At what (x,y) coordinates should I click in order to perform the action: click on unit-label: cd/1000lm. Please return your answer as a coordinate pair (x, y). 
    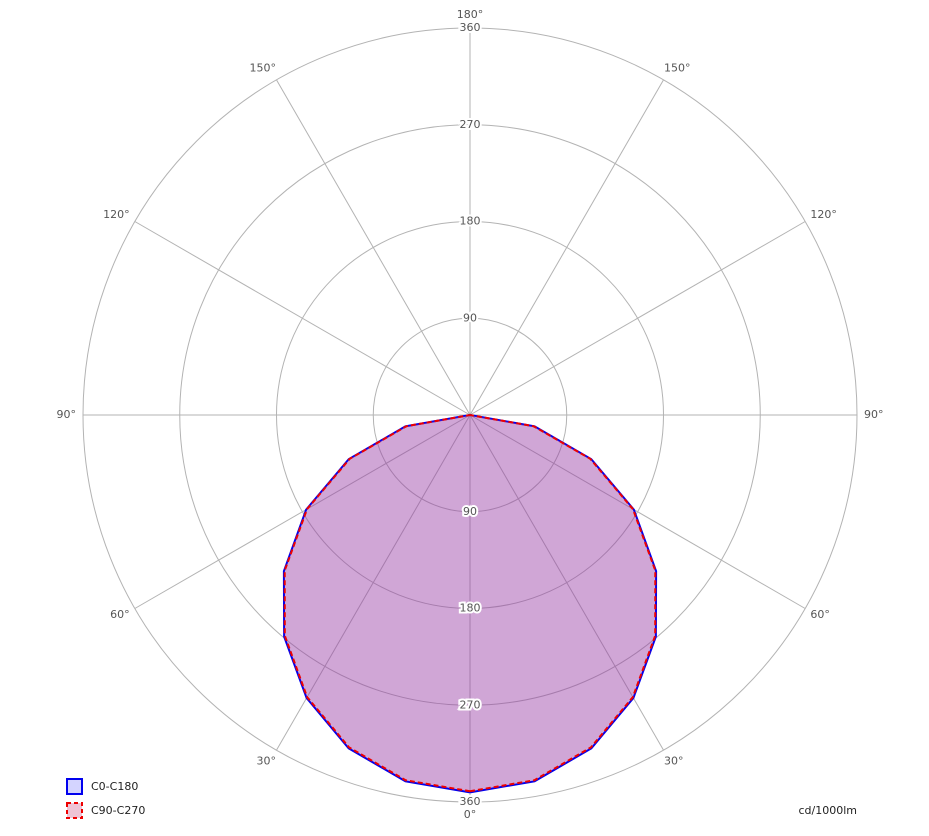
    Looking at the image, I should click on (827, 810).